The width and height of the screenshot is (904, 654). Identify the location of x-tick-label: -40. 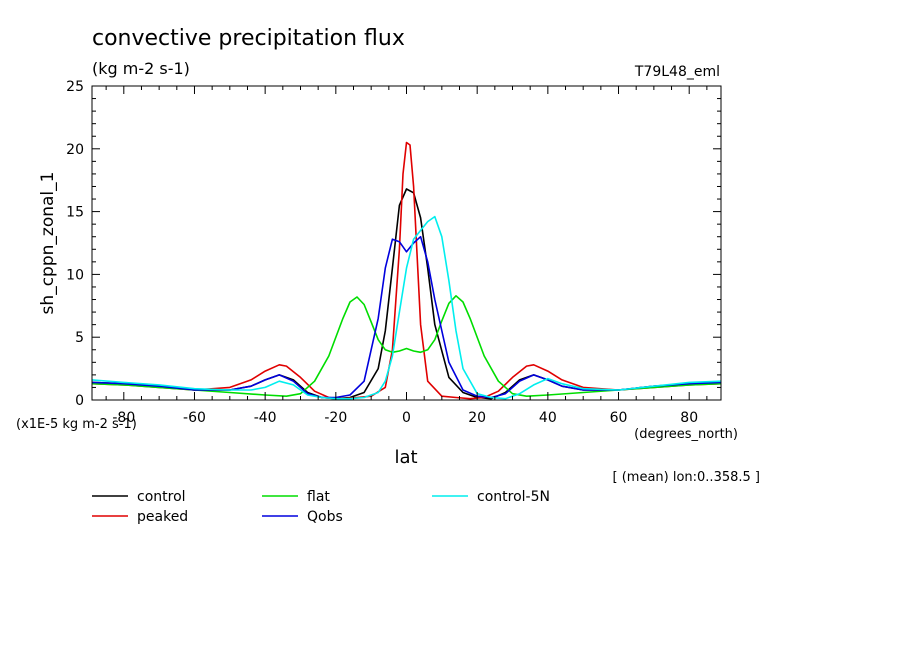
(265, 418).